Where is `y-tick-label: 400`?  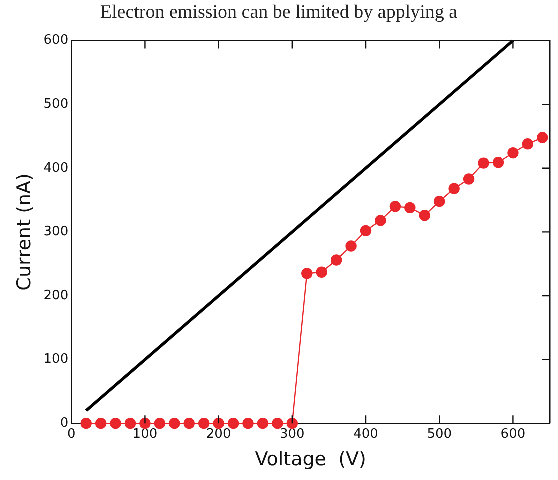
y-tick-label: 400 is located at coordinates (56, 168).